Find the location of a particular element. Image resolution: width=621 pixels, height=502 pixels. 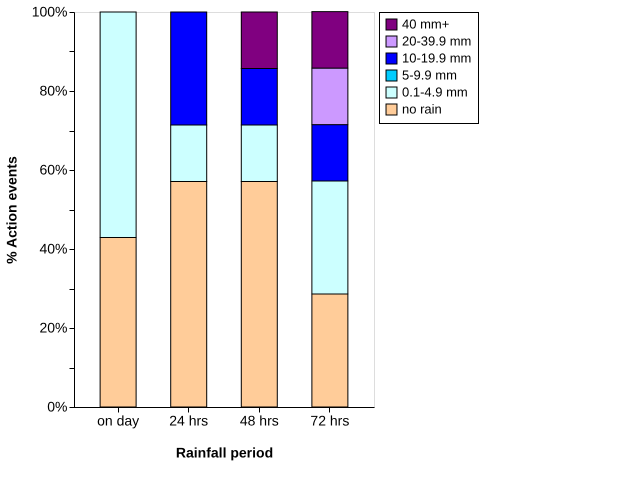

x-tick-label: on day is located at coordinates (118, 420).